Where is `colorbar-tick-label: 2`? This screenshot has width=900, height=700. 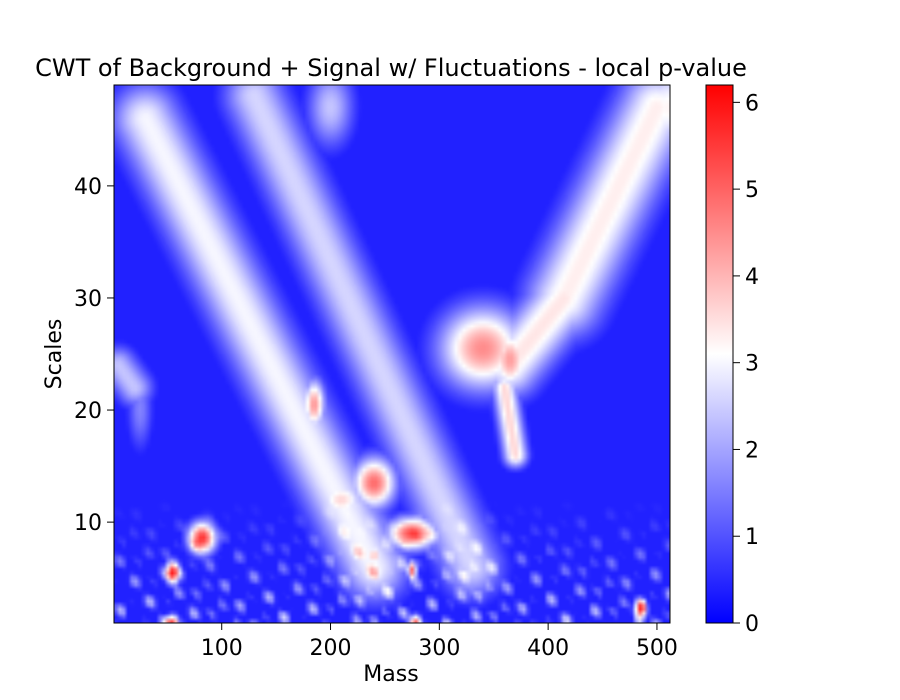 colorbar-tick-label: 2 is located at coordinates (752, 450).